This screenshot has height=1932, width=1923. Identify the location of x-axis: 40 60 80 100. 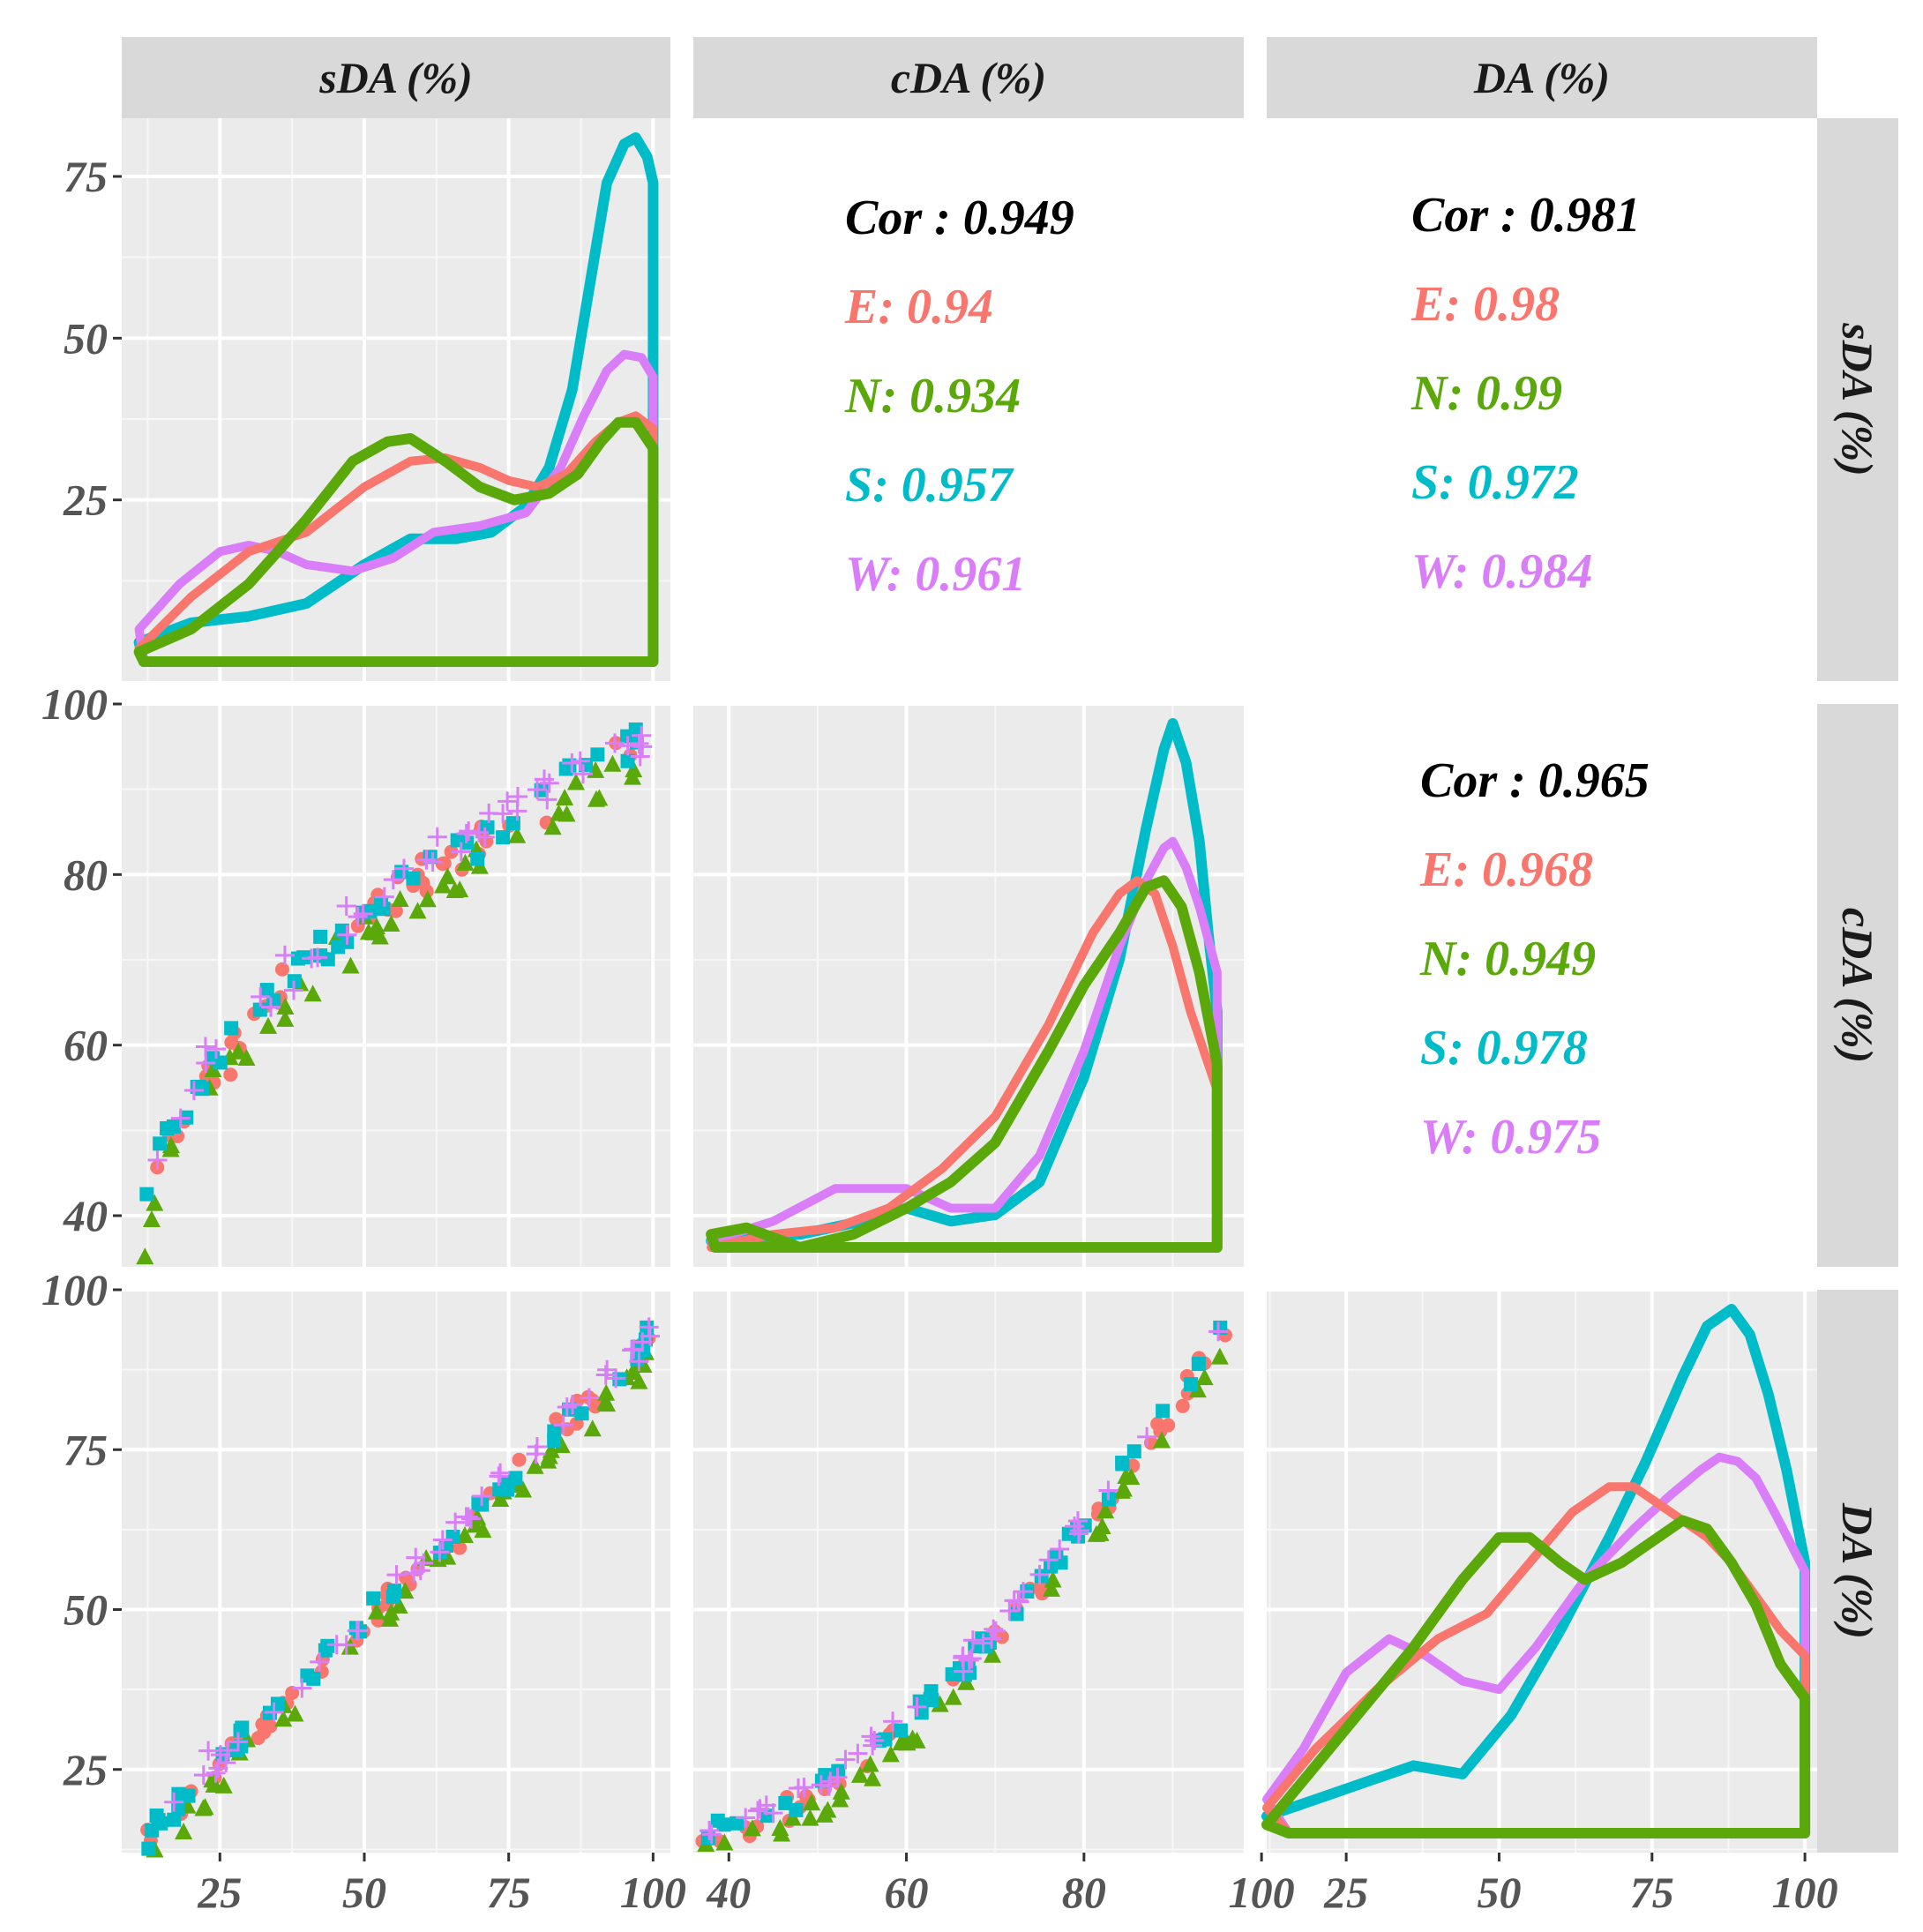
(1000, 1885).